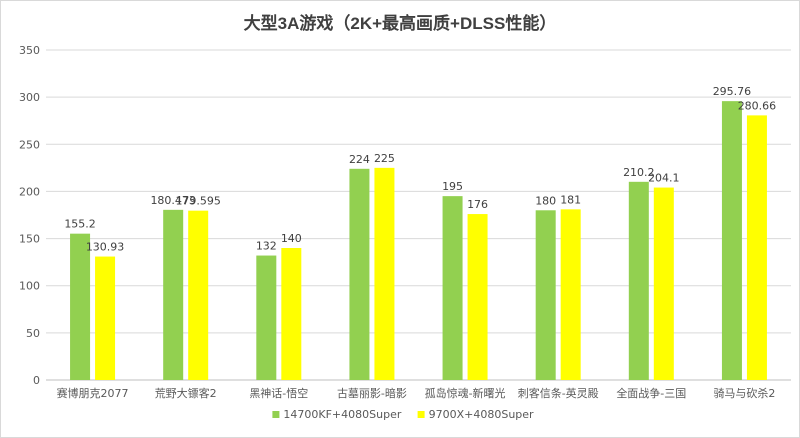  Describe the element at coordinates (29, 191) in the screenshot. I see `y-tick-label: 200` at that location.